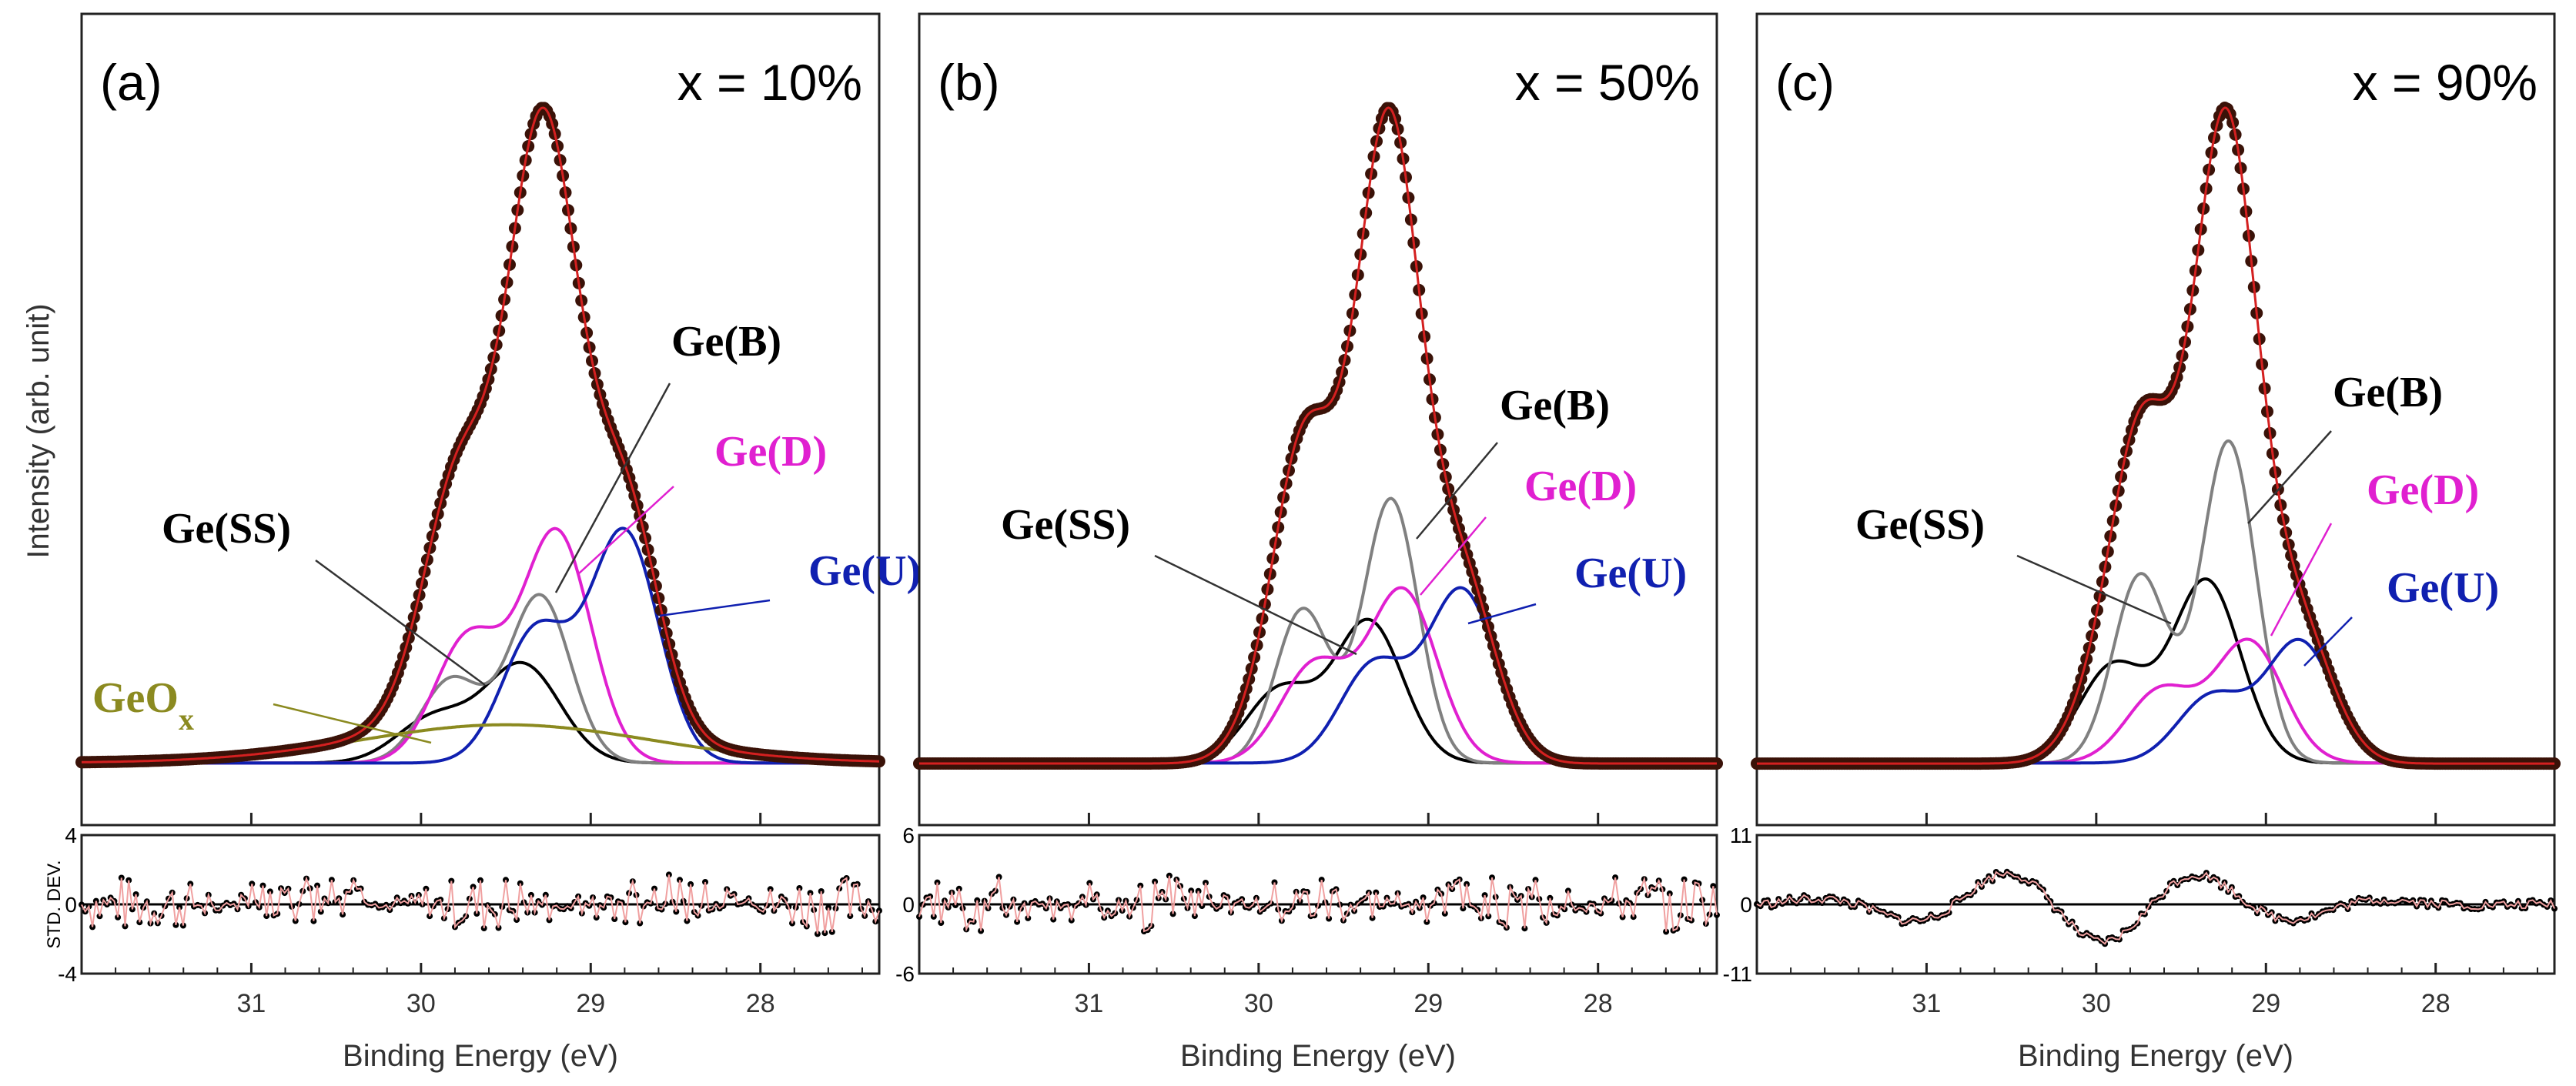  I want to click on residual-tick-label: -6, so click(905, 974).